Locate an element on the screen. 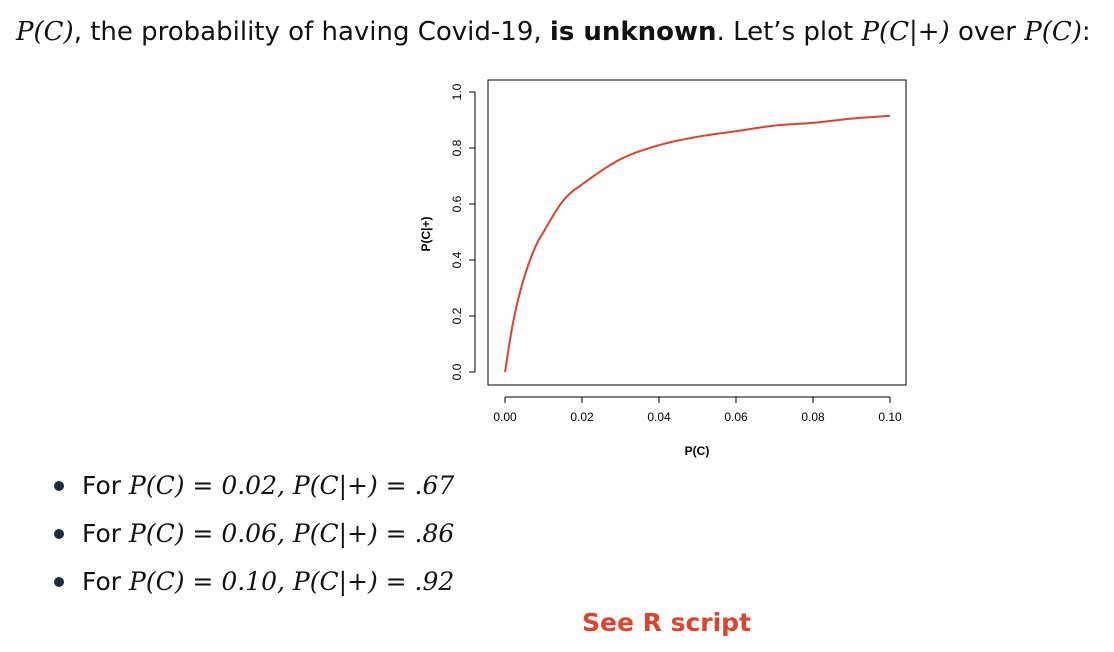 This screenshot has width=1114, height=652. x-axis: 0.00 0.02 0.04 0.06 0.08 0.10 is located at coordinates (697, 410).